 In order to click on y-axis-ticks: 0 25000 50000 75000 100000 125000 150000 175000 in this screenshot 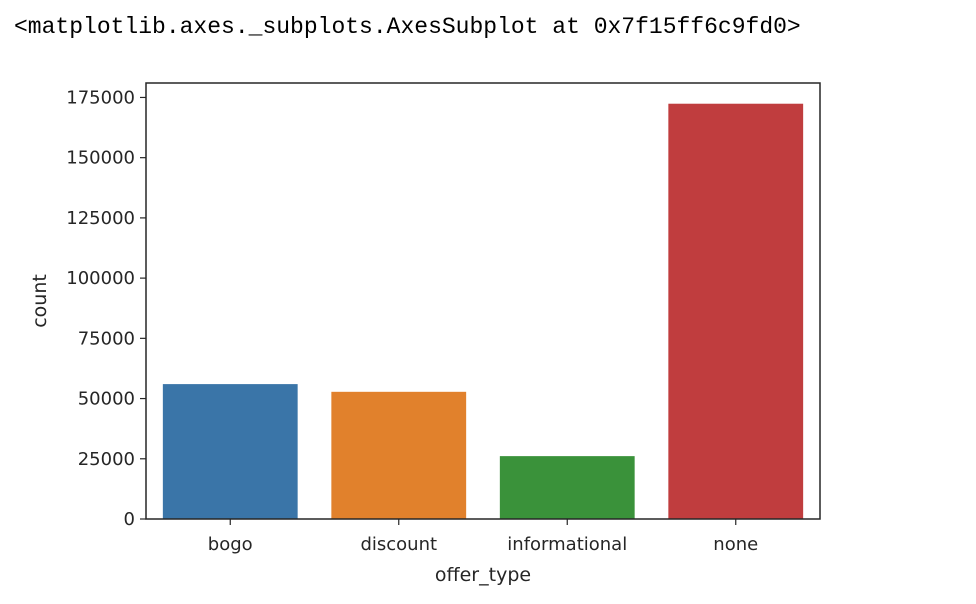, I will do `click(106, 308)`.